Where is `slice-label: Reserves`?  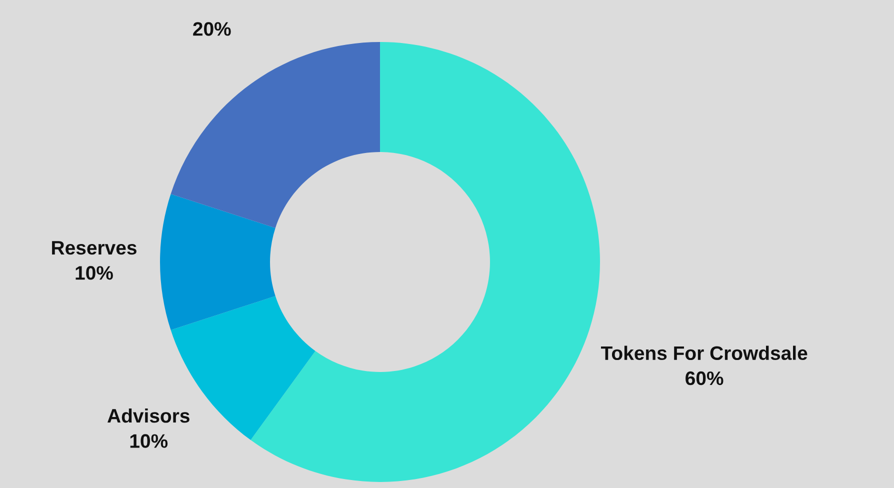
slice-label: Reserves is located at coordinates (94, 248).